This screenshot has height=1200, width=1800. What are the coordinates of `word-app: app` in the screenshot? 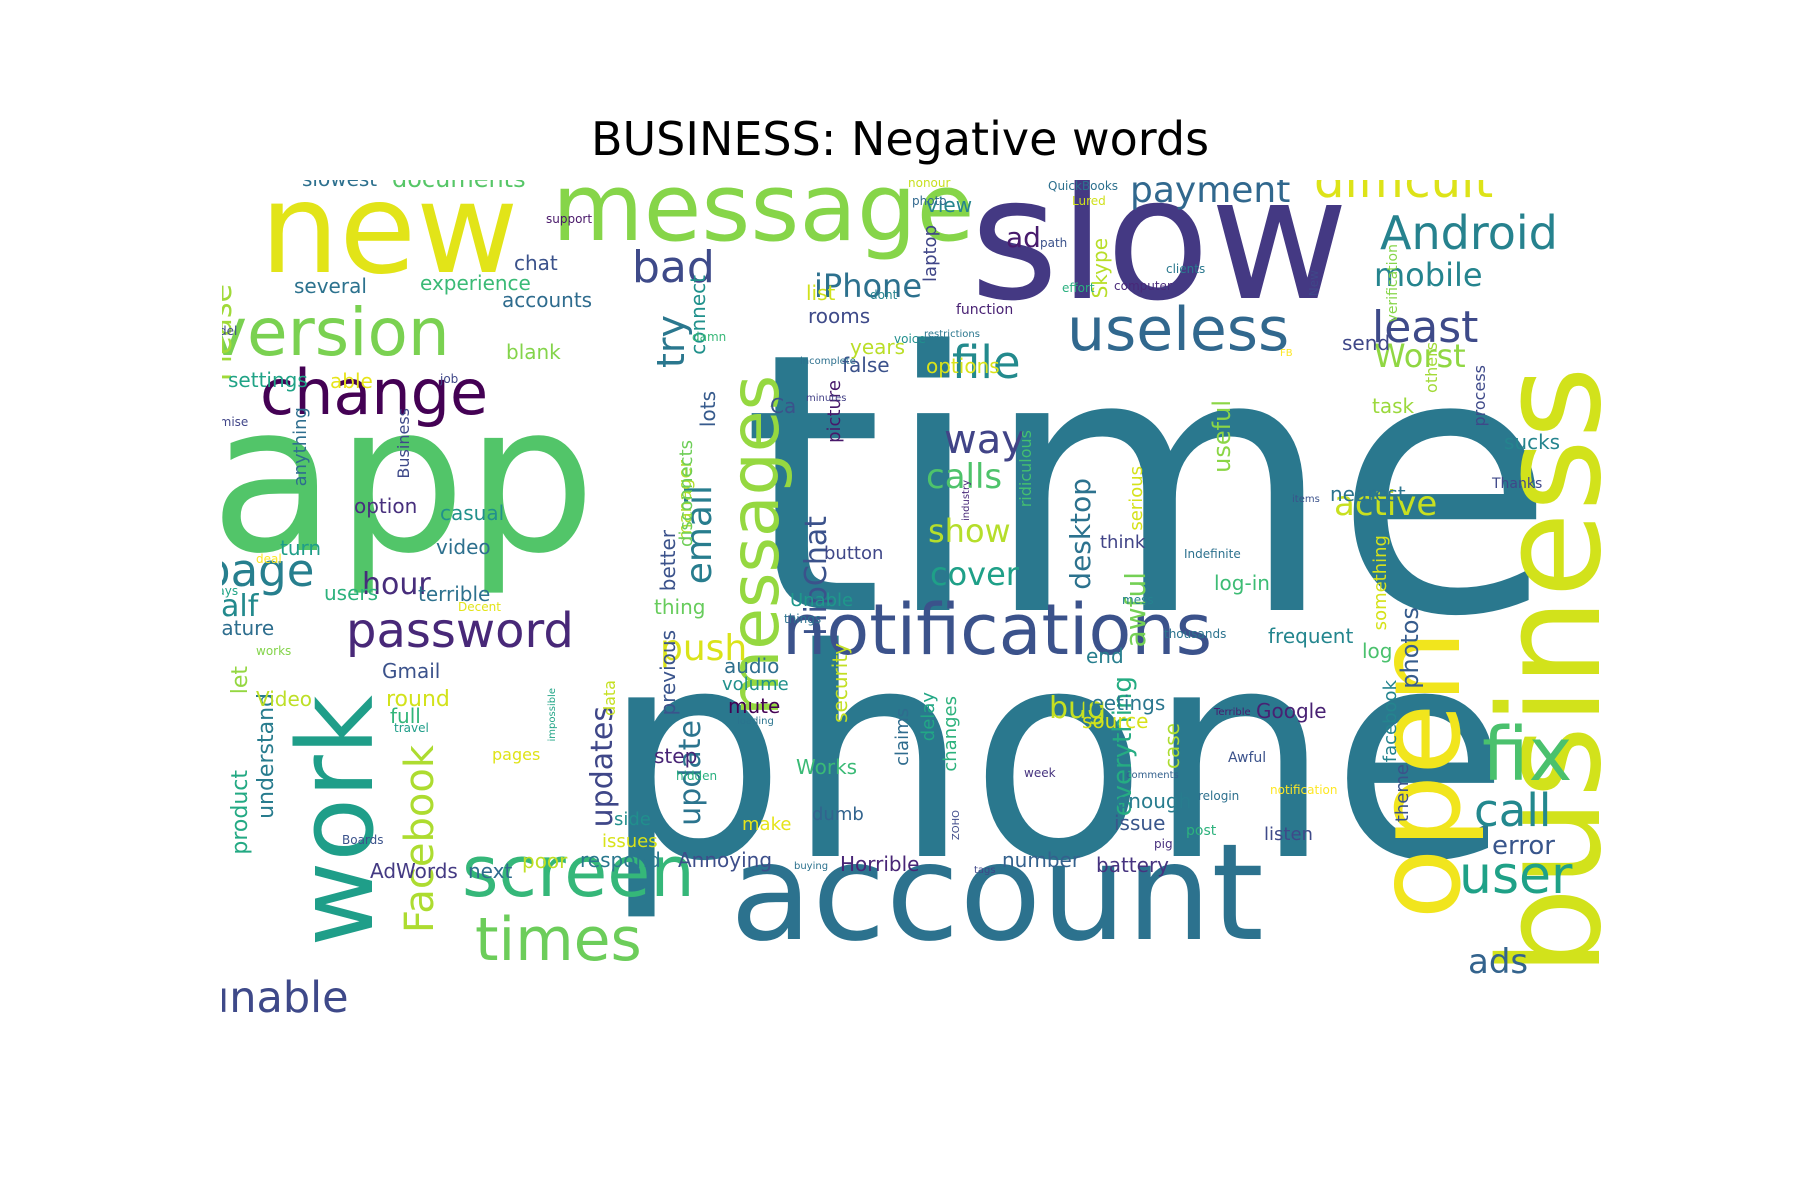 It's located at (409, 480).